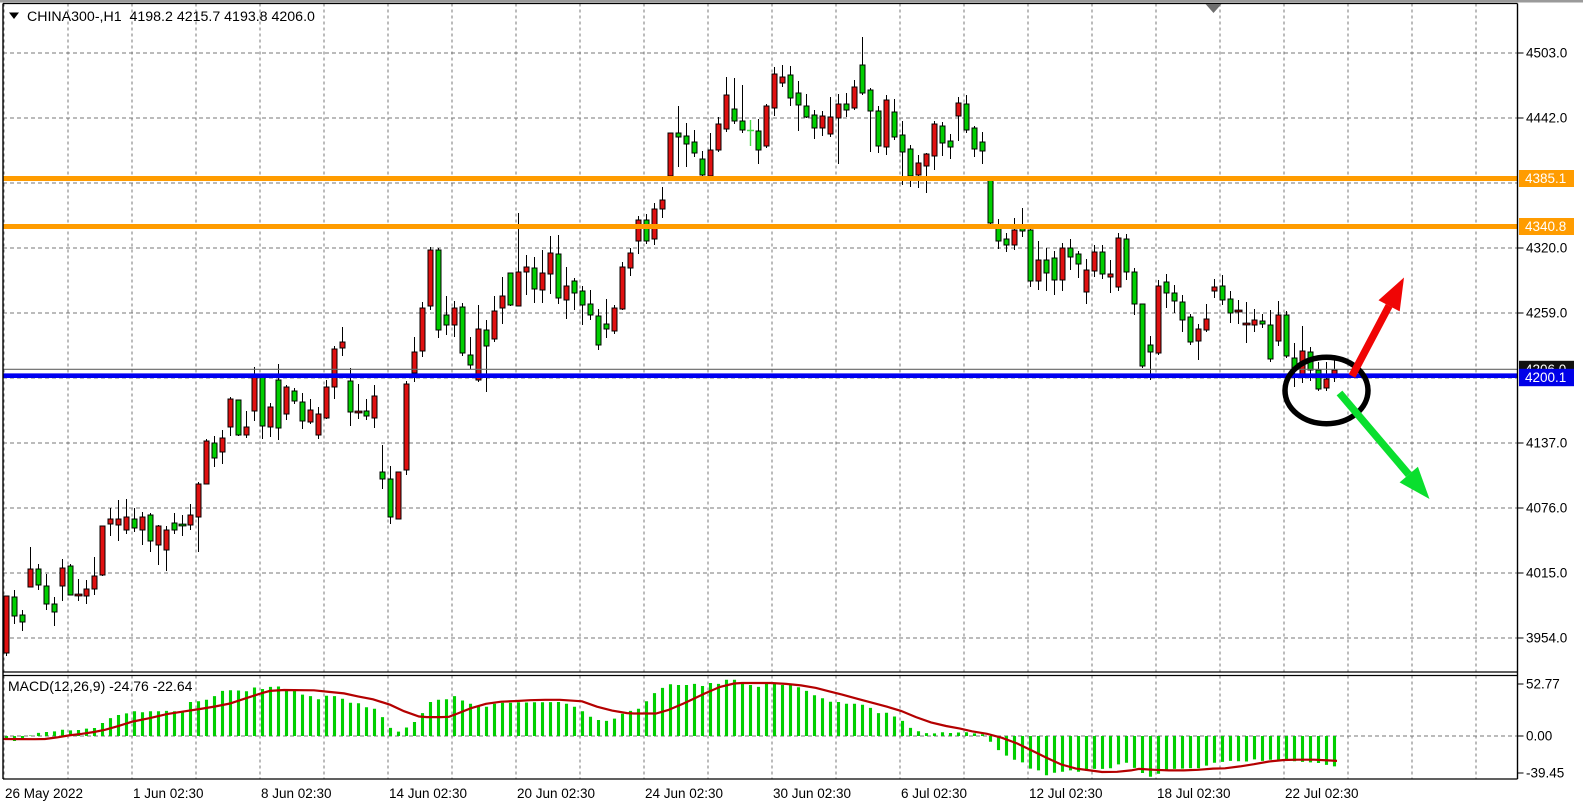 The image size is (1583, 811). What do you see at coordinates (1546, 508) in the screenshot?
I see `svg-text: 4076.0` at bounding box center [1546, 508].